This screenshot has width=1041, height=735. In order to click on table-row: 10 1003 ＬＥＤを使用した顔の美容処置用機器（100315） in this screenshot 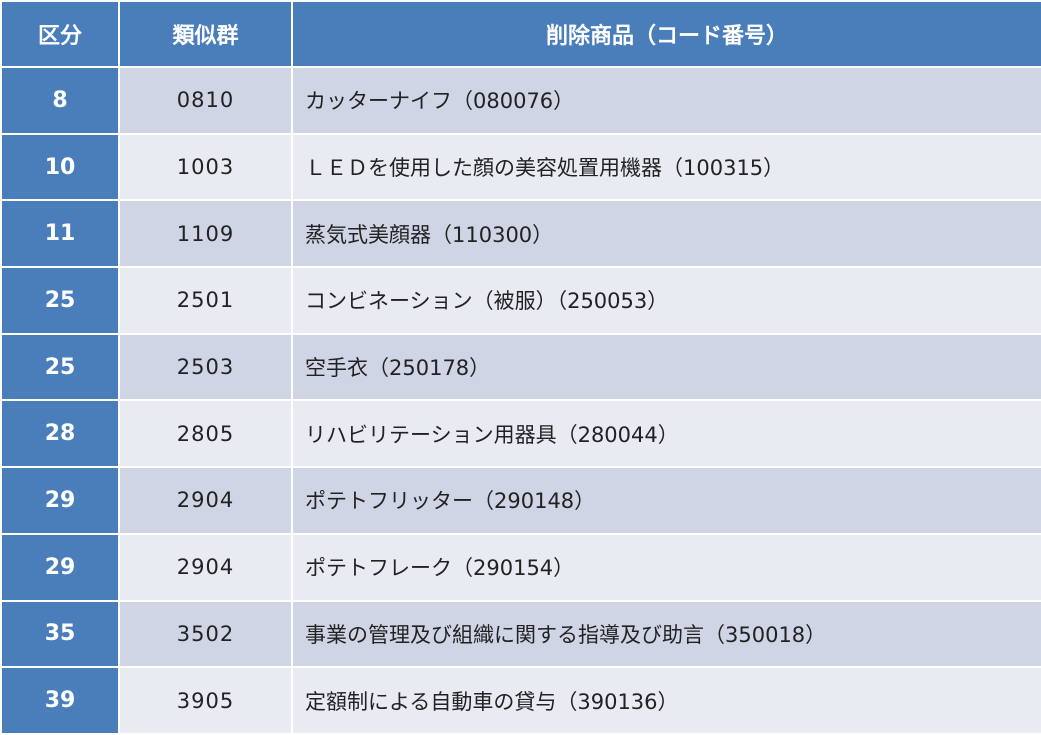, I will do `click(520, 167)`.